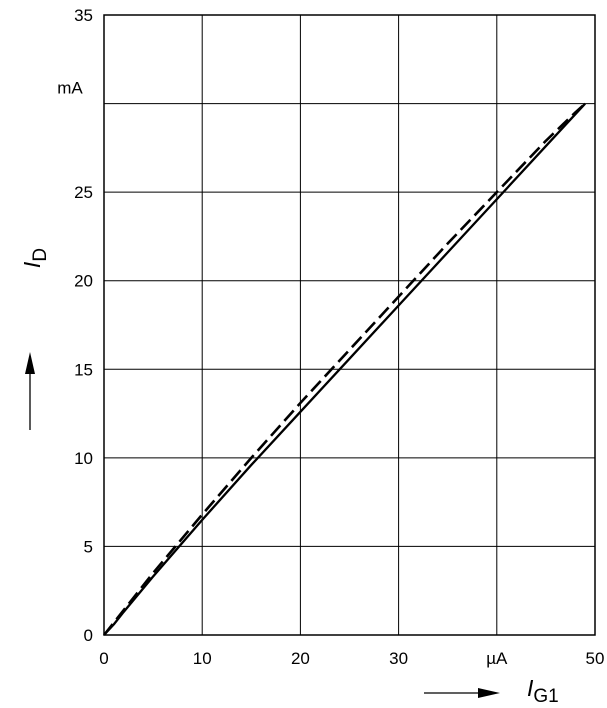 The image size is (607, 708). Describe the element at coordinates (595, 658) in the screenshot. I see `x-tick-label: 50` at that location.